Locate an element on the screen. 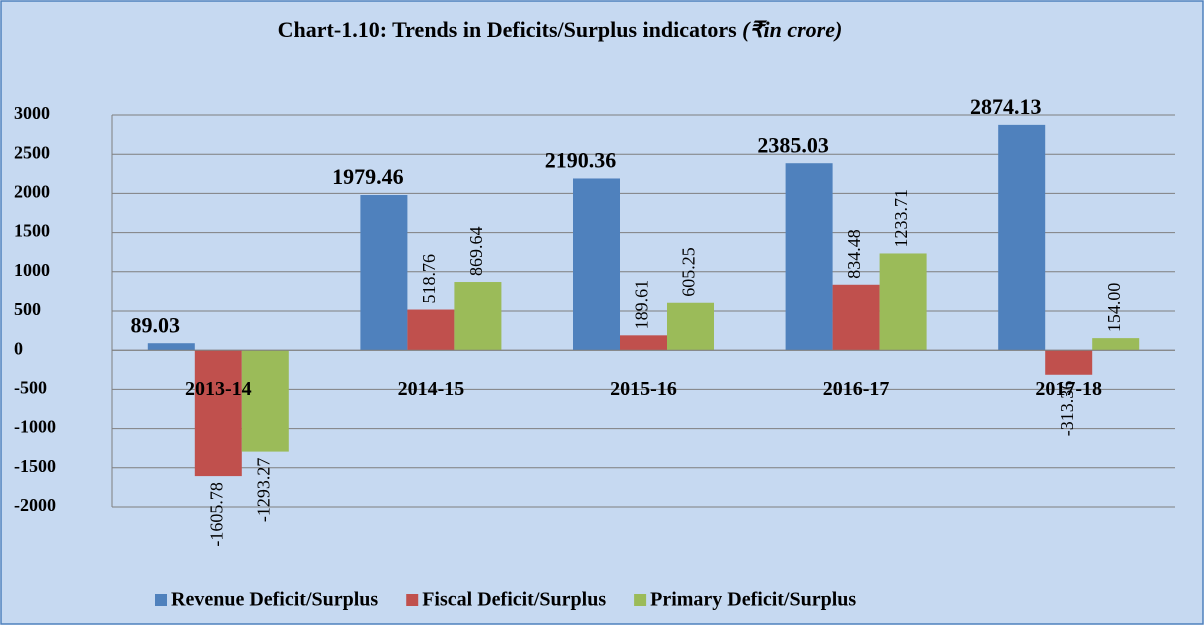 This screenshot has height=625, width=1204. legend-label: Fiscal Deficit/Surplus is located at coordinates (514, 600).